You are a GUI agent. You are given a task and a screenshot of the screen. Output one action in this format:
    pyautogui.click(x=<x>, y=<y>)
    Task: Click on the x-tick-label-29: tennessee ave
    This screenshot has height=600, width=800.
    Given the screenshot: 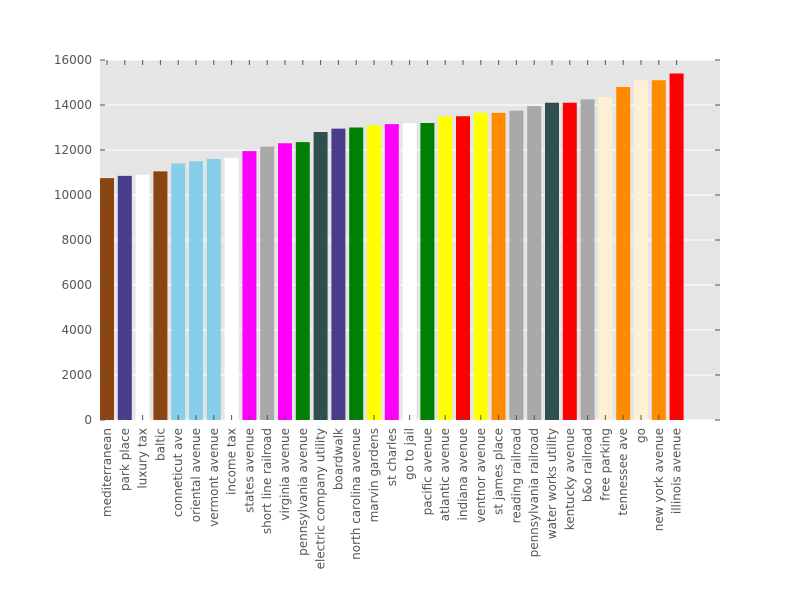 What is the action you would take?
    pyautogui.click(x=623, y=472)
    